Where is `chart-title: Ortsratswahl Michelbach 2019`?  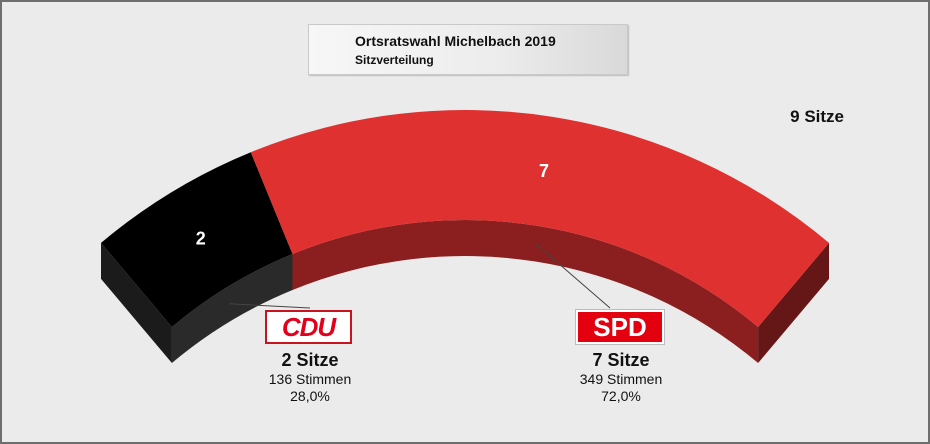
chart-title: Ortsratswahl Michelbach 2019 is located at coordinates (455, 41).